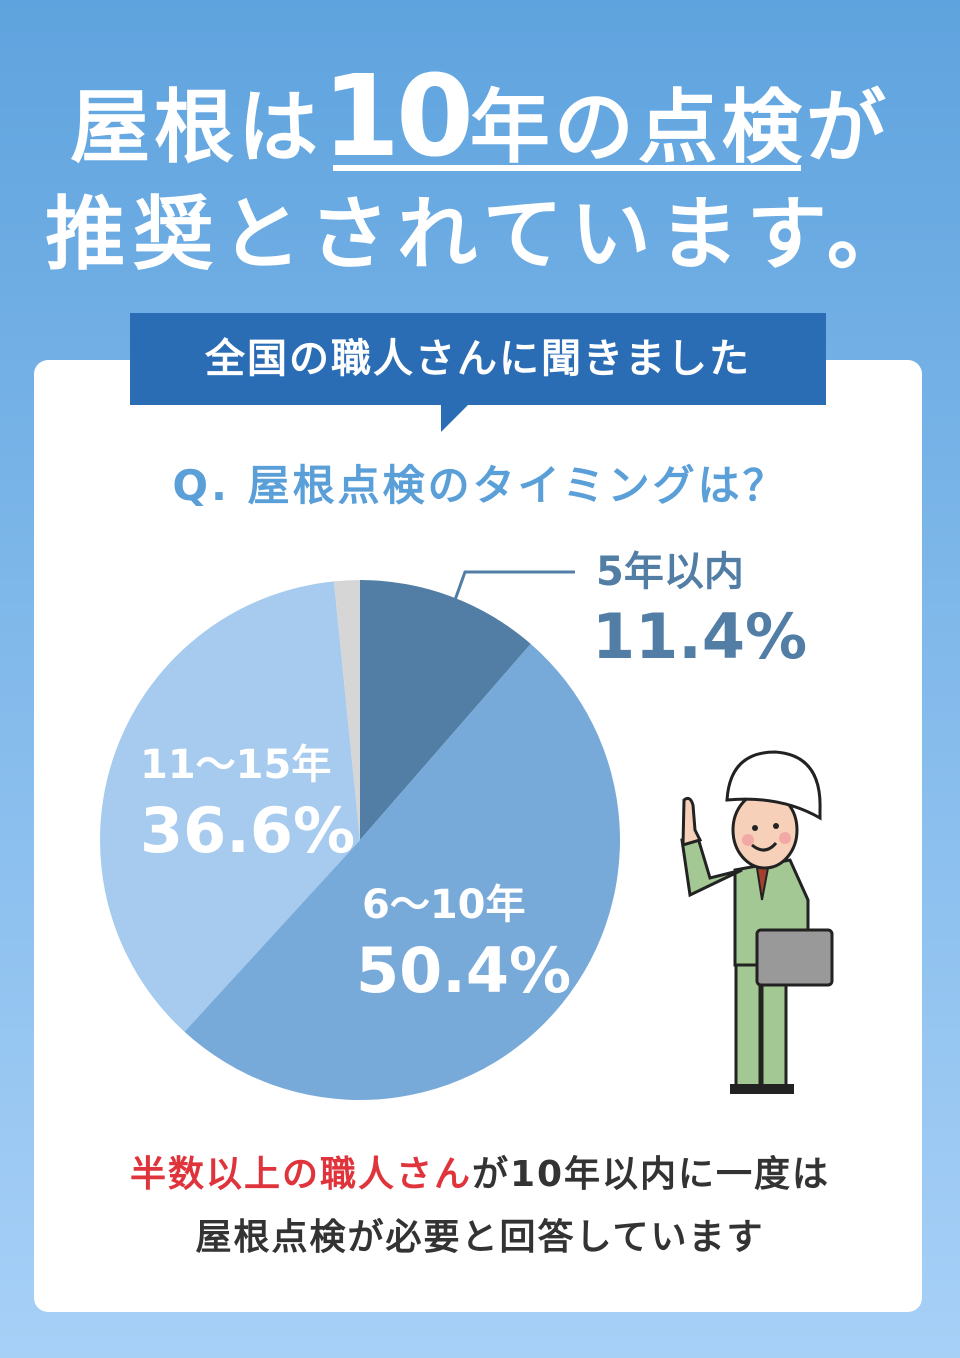  I want to click on slice-label-6-10yr: 6〜10年, so click(444, 905).